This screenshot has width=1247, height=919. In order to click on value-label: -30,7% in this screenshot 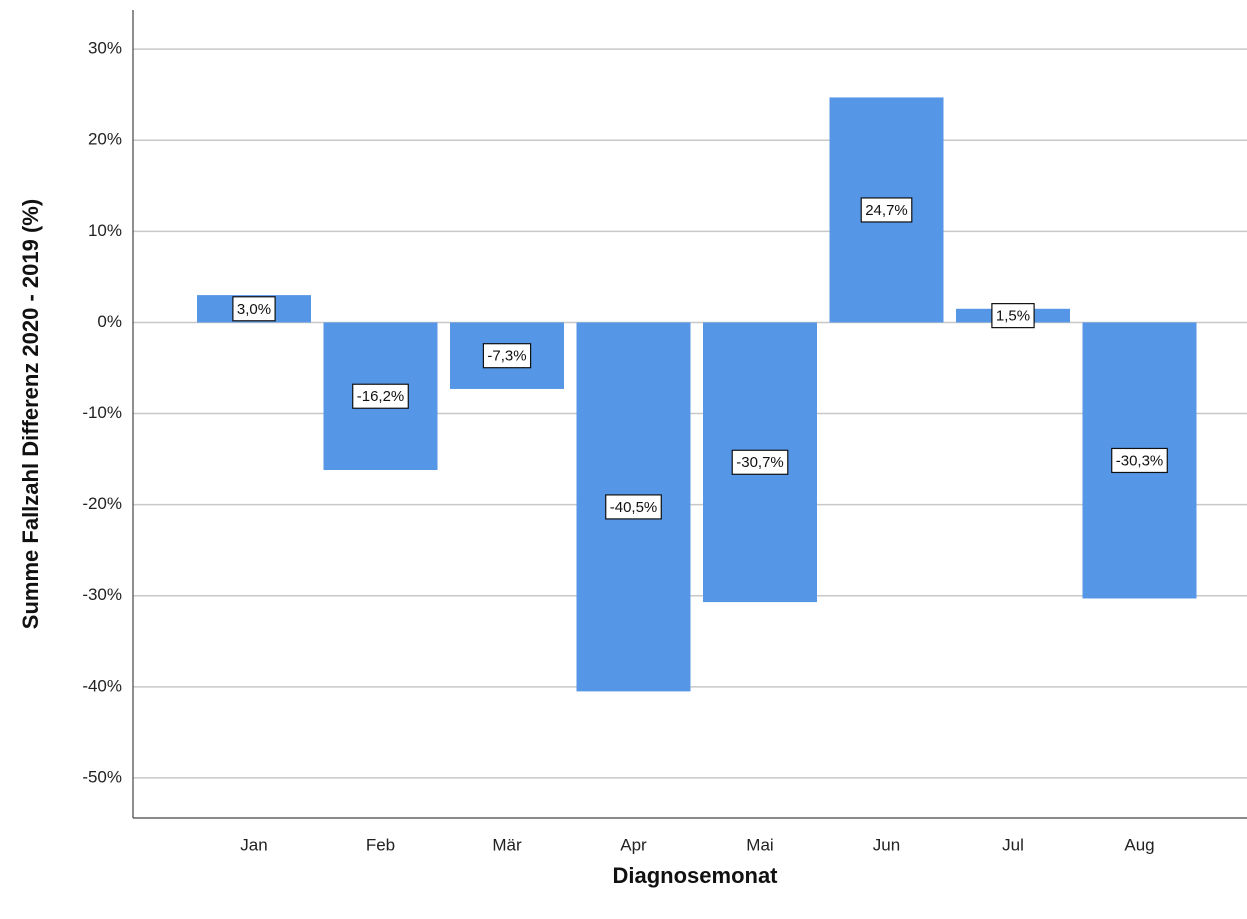, I will do `click(760, 462)`.